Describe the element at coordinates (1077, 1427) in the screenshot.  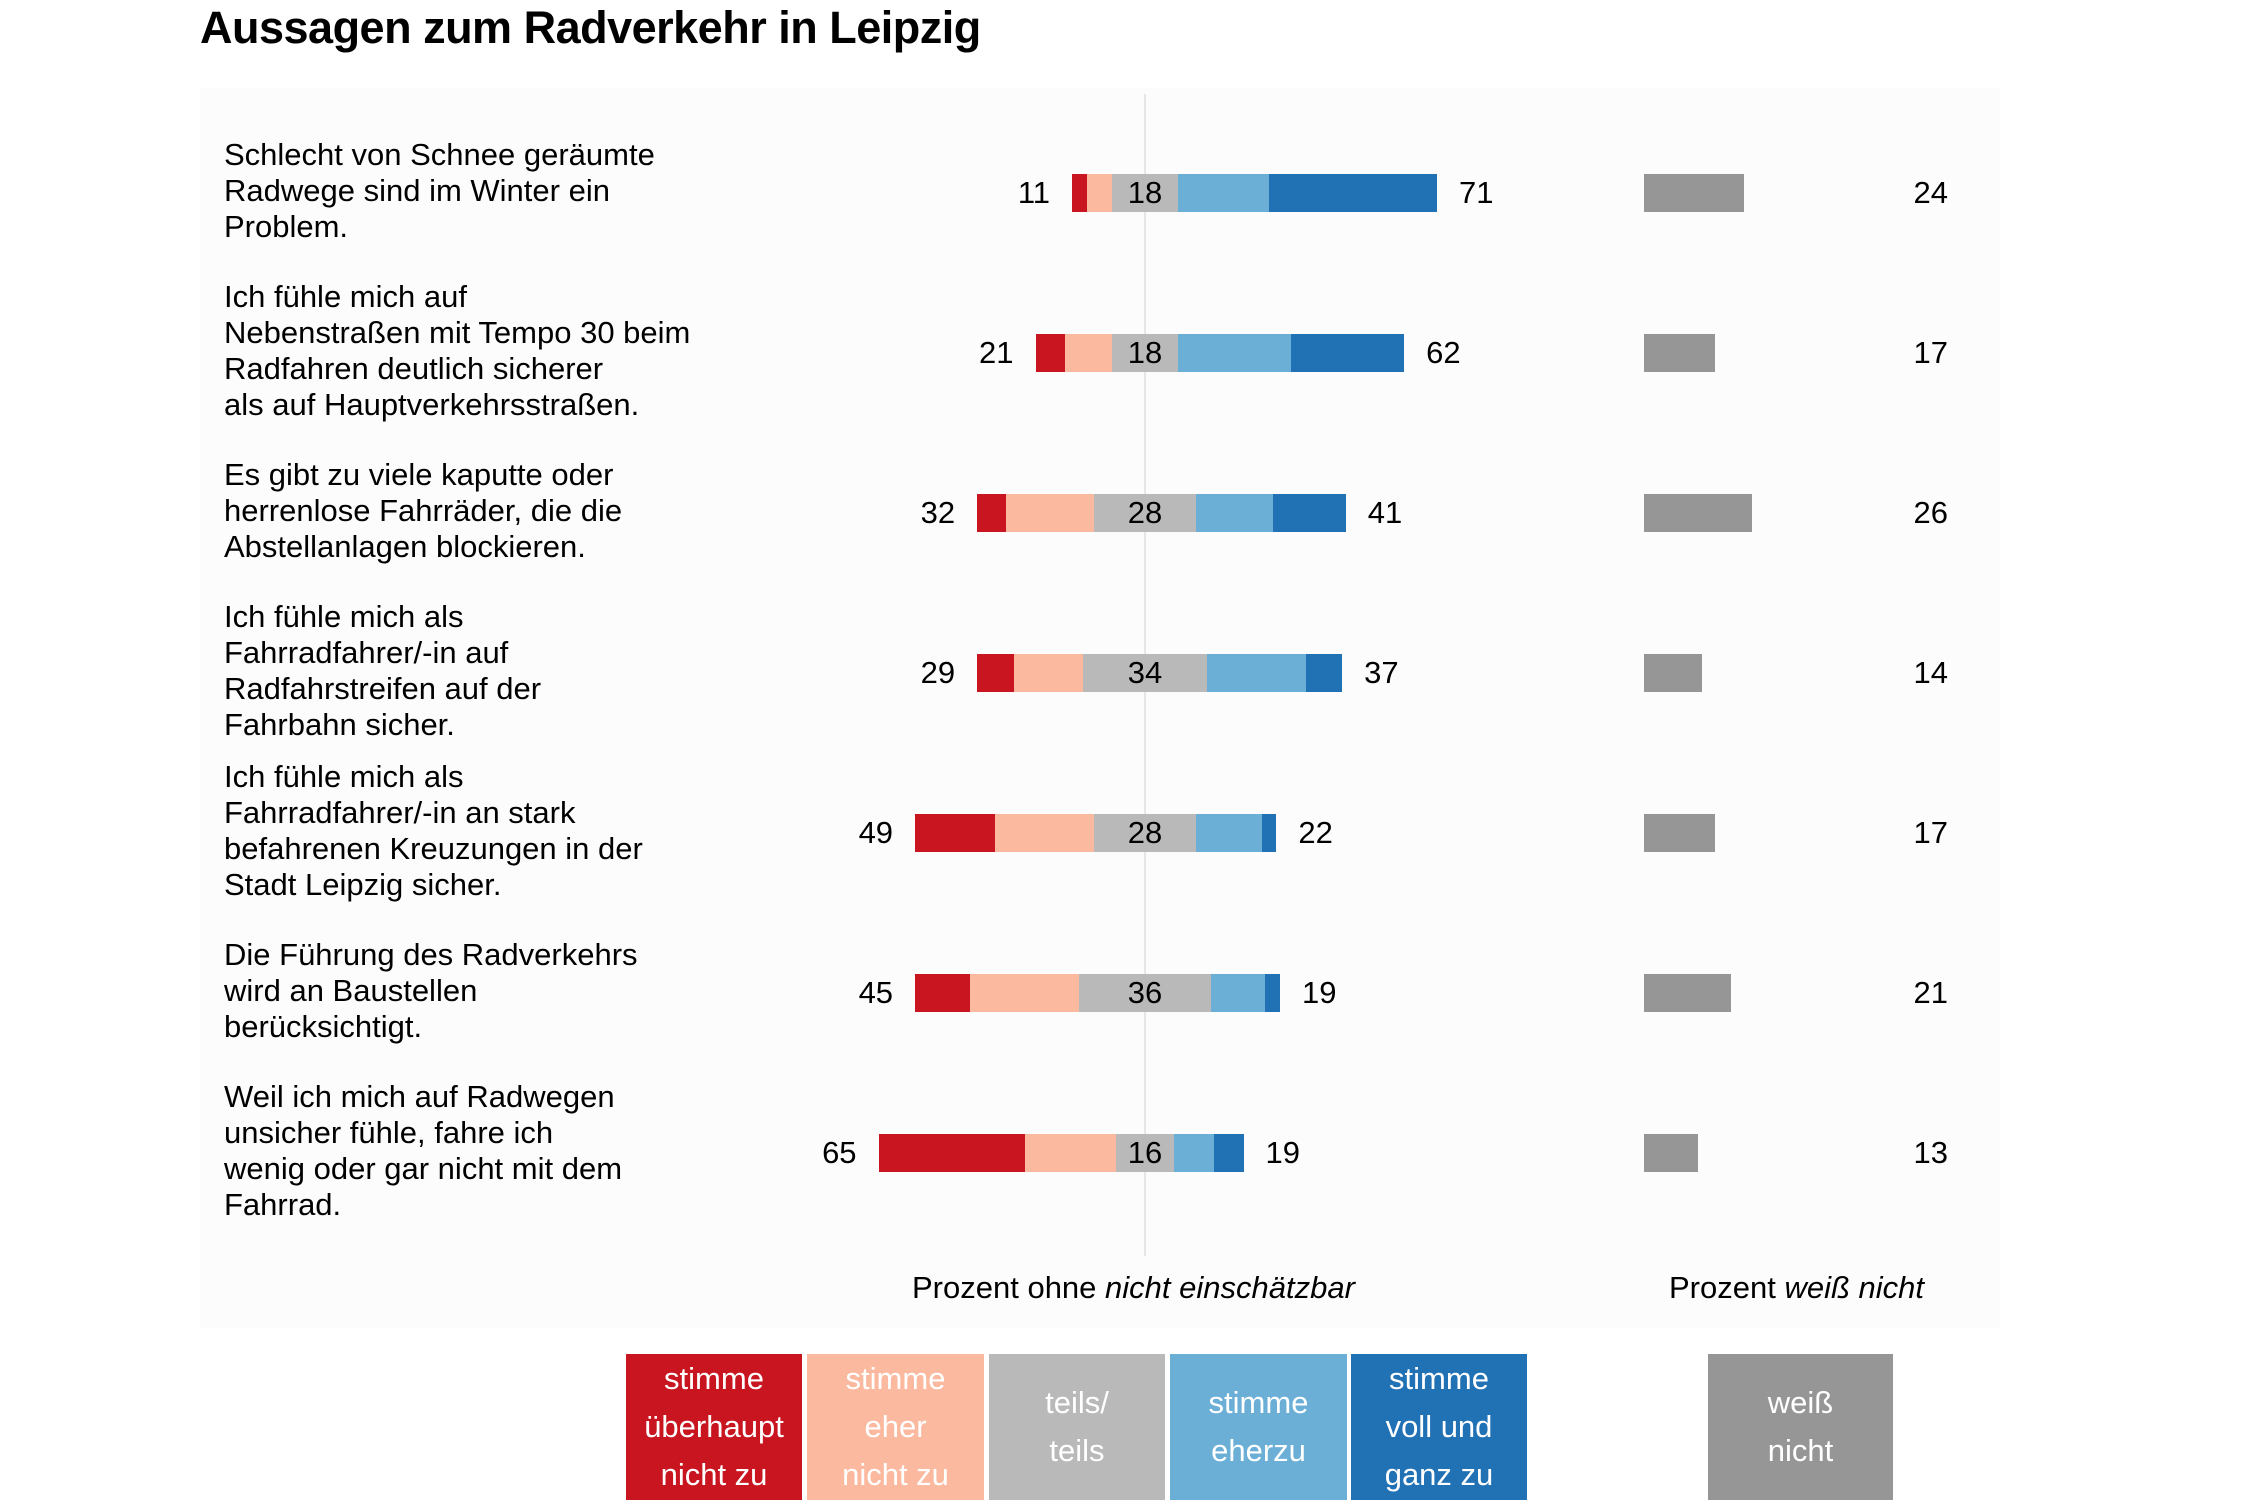
I see `legend-neutral: teils/ teils` at that location.